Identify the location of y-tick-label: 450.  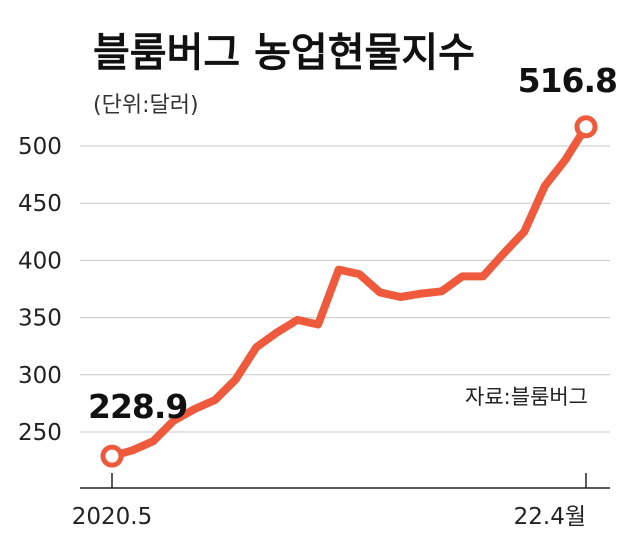
(40, 204).